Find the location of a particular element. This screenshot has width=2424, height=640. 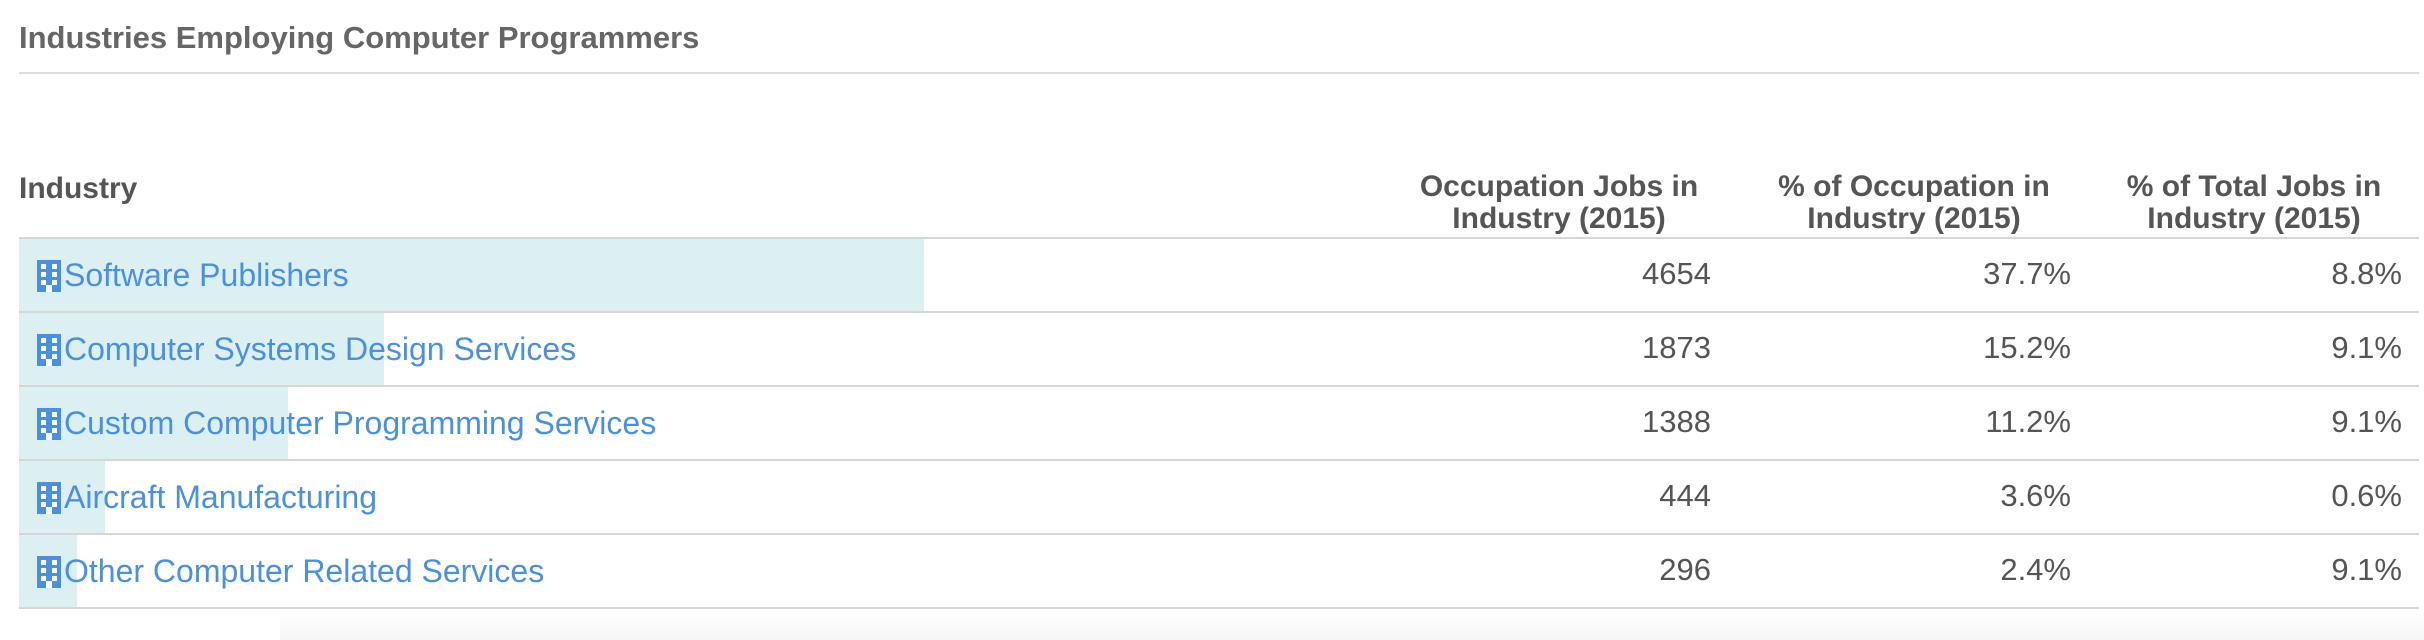

pct-occupation-value: 37.7% is located at coordinates (2027, 273).